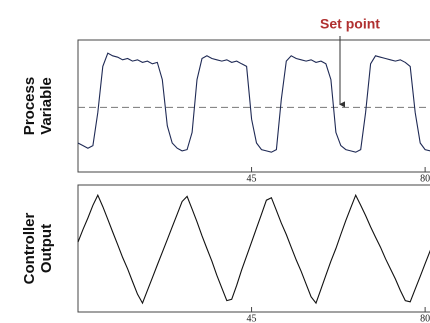 Image resolution: width=430 pixels, height=323 pixels. What do you see at coordinates (46, 248) in the screenshot?
I see `y-axis-label: Output` at bounding box center [46, 248].